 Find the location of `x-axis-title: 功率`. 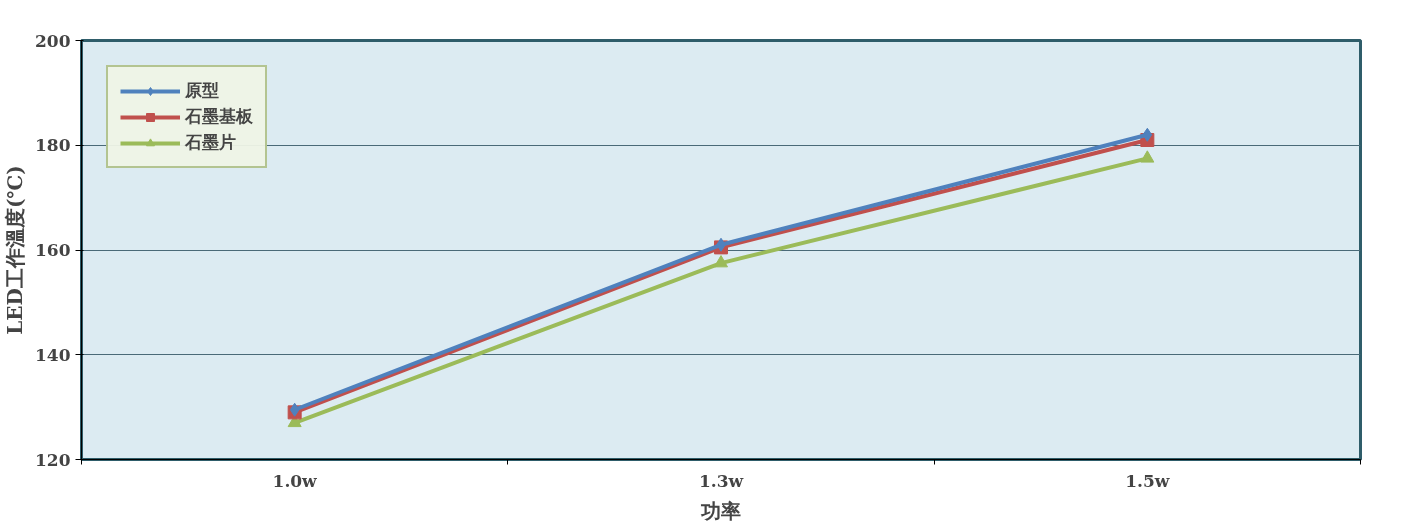

x-axis-title: 功率 is located at coordinates (720, 510).